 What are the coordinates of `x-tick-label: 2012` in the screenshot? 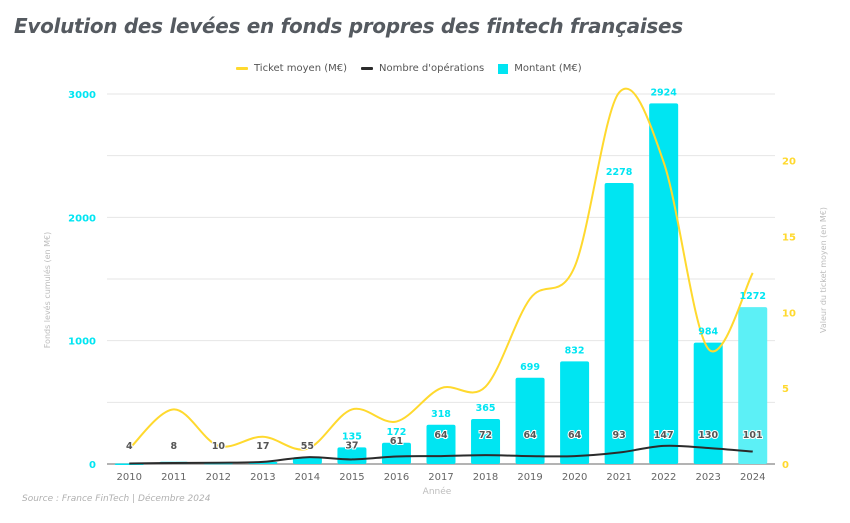 It's located at (218, 477).